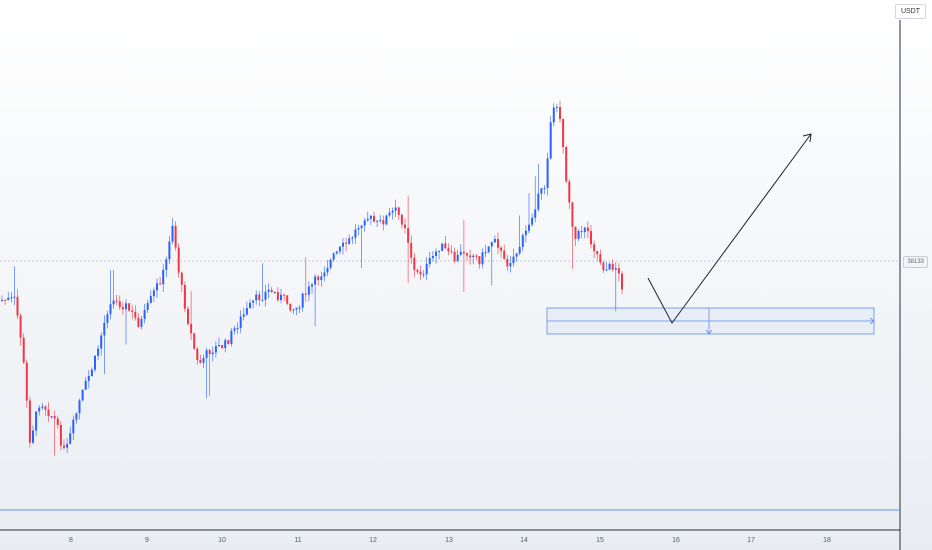 The height and width of the screenshot is (550, 932). What do you see at coordinates (751, 540) in the screenshot?
I see `time-tick-17: 17` at bounding box center [751, 540].